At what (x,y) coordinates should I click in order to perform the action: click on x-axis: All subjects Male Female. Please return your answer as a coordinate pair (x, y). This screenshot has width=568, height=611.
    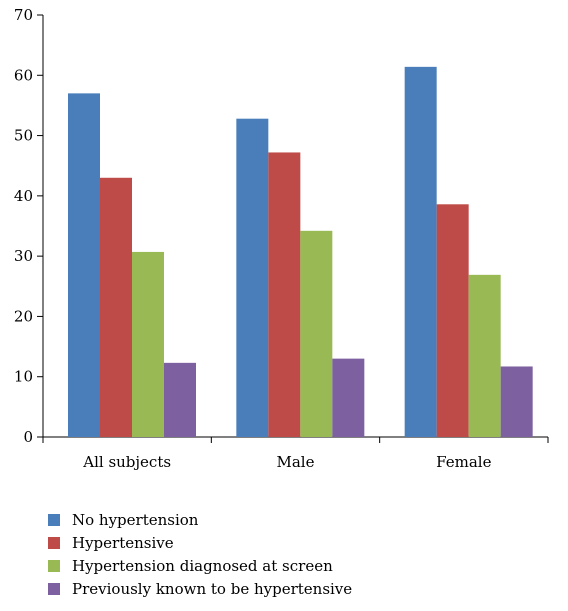
    Looking at the image, I should click on (295, 453).